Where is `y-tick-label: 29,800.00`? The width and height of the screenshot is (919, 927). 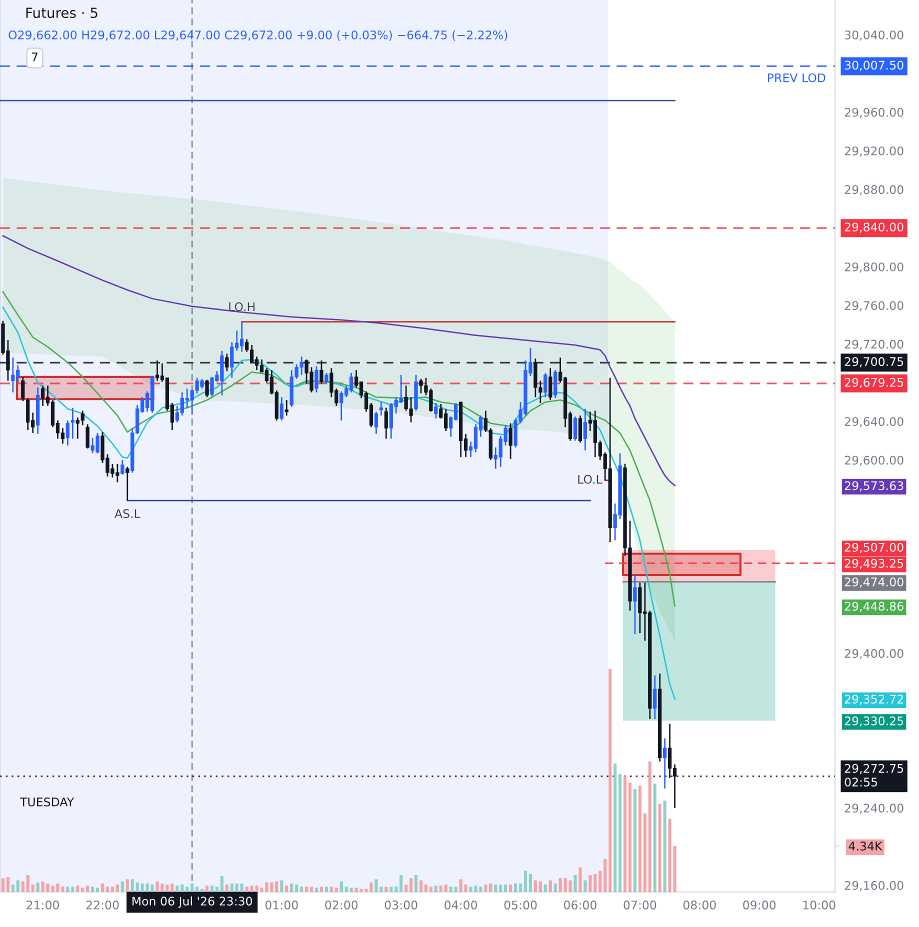 y-tick-label: 29,800.00 is located at coordinates (874, 267).